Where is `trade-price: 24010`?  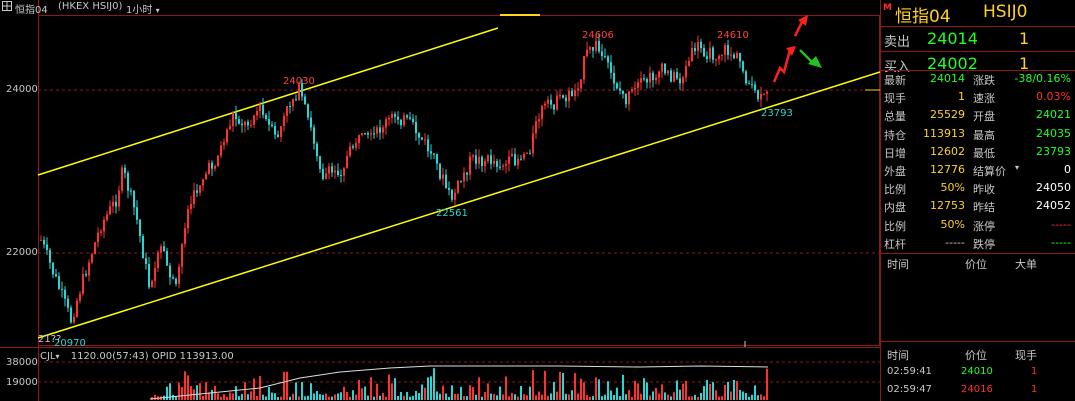
trade-price: 24010 is located at coordinates (977, 371).